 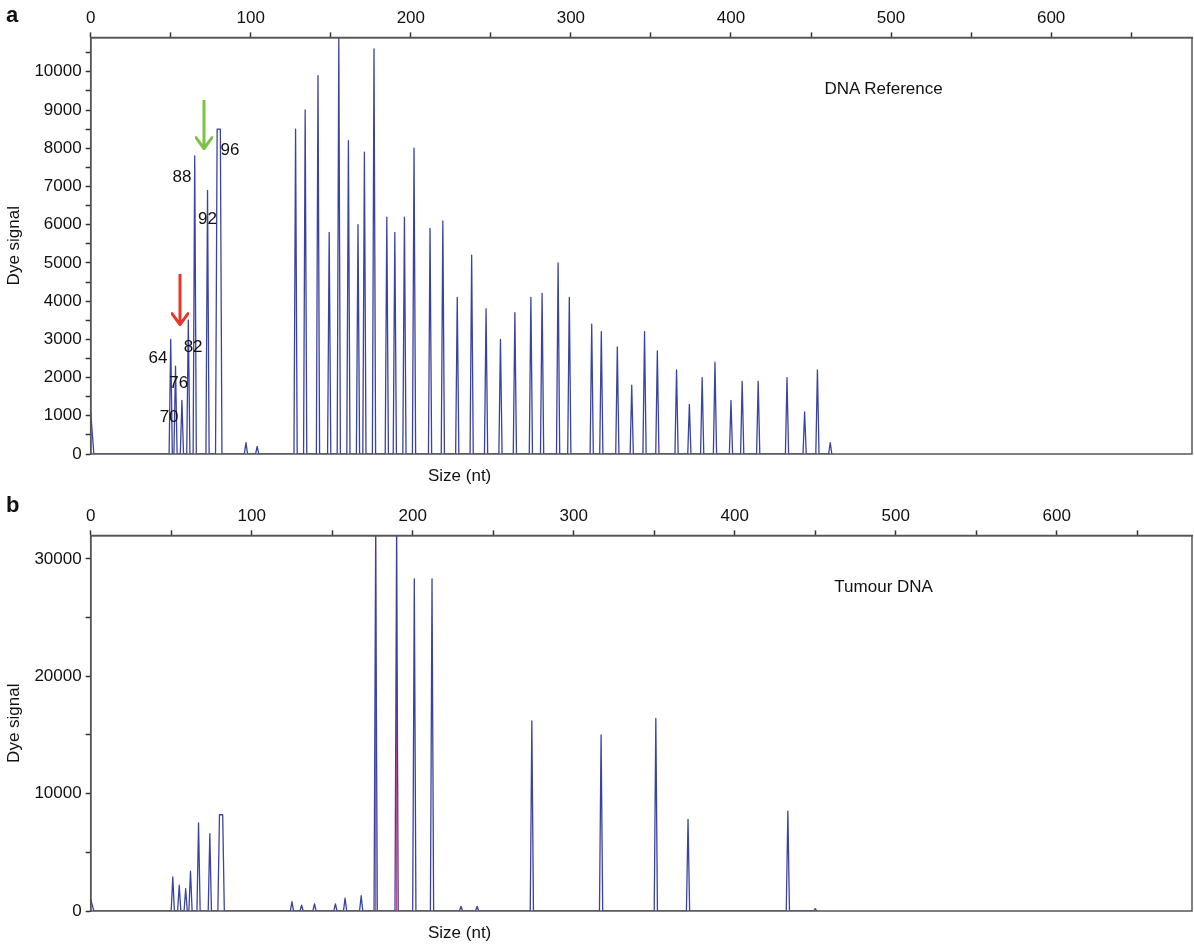 What do you see at coordinates (58, 675) in the screenshot?
I see `y-tick-label: 20000` at bounding box center [58, 675].